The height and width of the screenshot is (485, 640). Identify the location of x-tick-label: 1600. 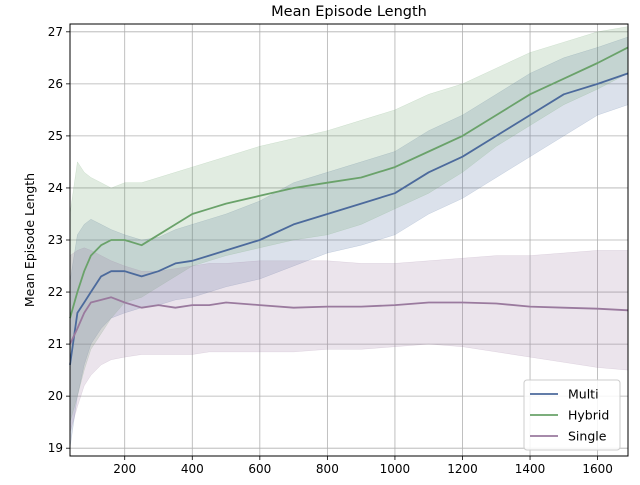
(597, 469).